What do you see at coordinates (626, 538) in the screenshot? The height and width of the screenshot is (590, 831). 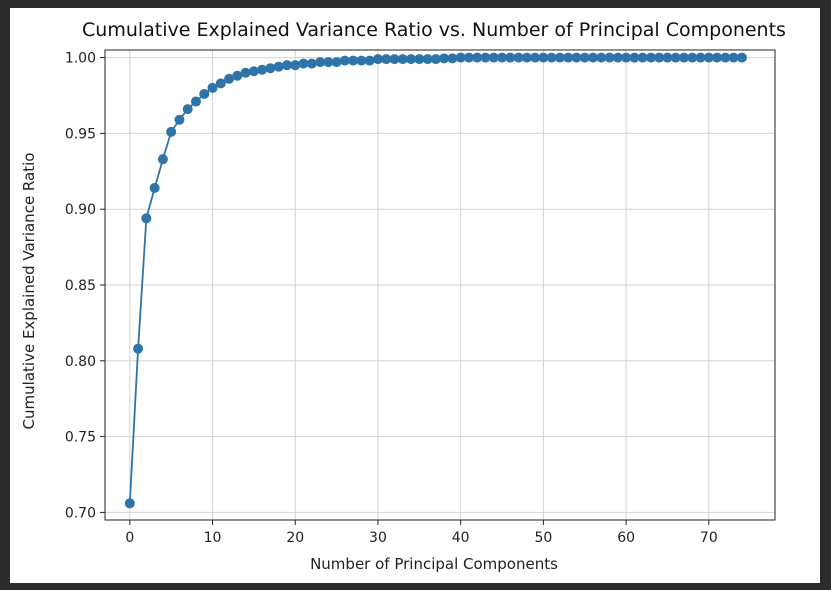 I see `x-tick-label: 60` at bounding box center [626, 538].